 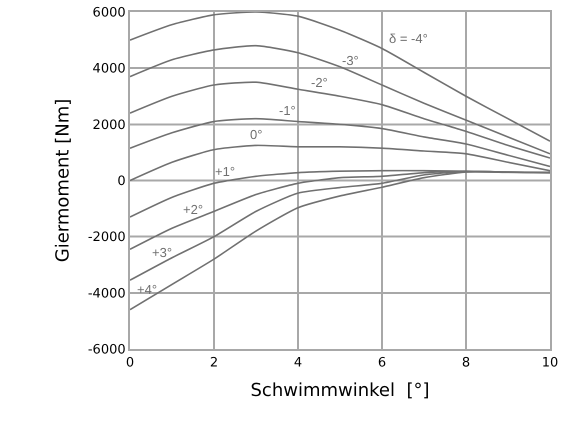 I want to click on x-axis-title: Schwimmwinkel [°], so click(x=340, y=390).